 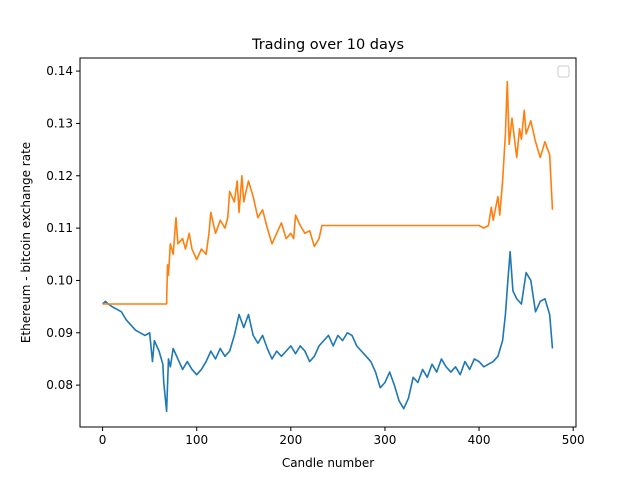 I want to click on x-tick-label: 200, so click(x=290, y=440).